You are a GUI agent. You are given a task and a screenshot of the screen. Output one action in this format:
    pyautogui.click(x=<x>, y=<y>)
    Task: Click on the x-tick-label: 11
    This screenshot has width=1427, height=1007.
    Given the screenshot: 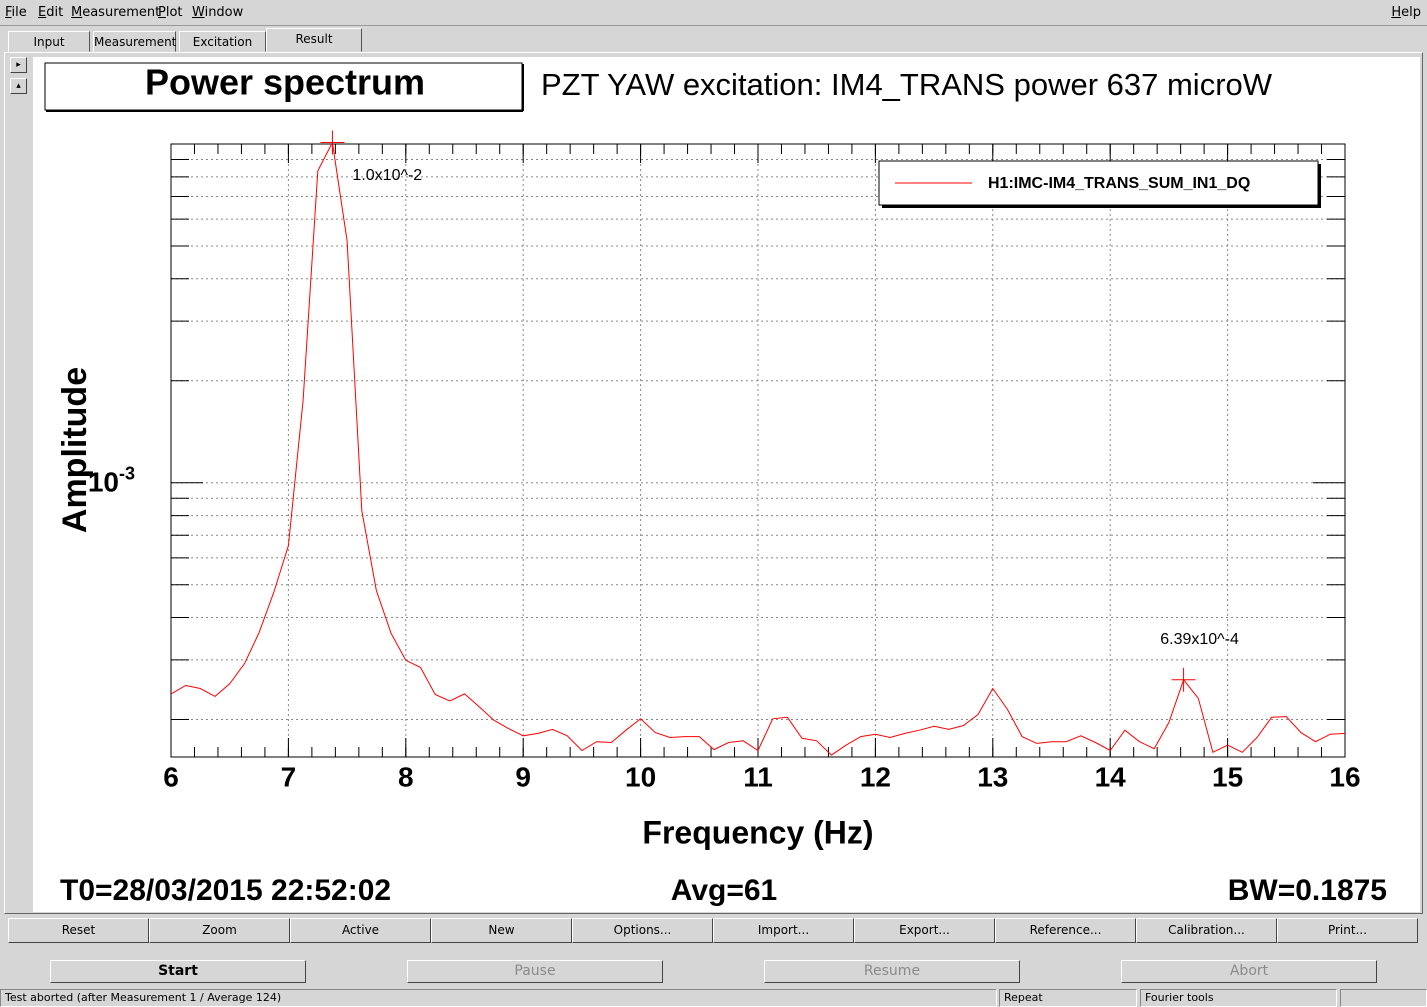 What is the action you would take?
    pyautogui.click(x=758, y=776)
    